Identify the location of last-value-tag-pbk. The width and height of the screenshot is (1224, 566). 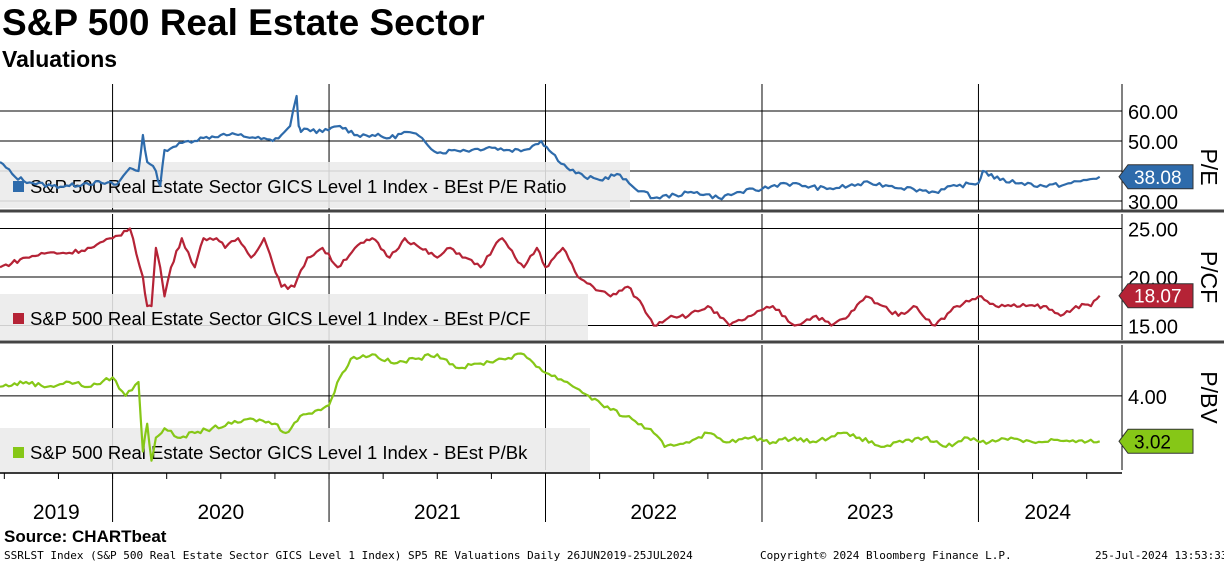
(1156, 441).